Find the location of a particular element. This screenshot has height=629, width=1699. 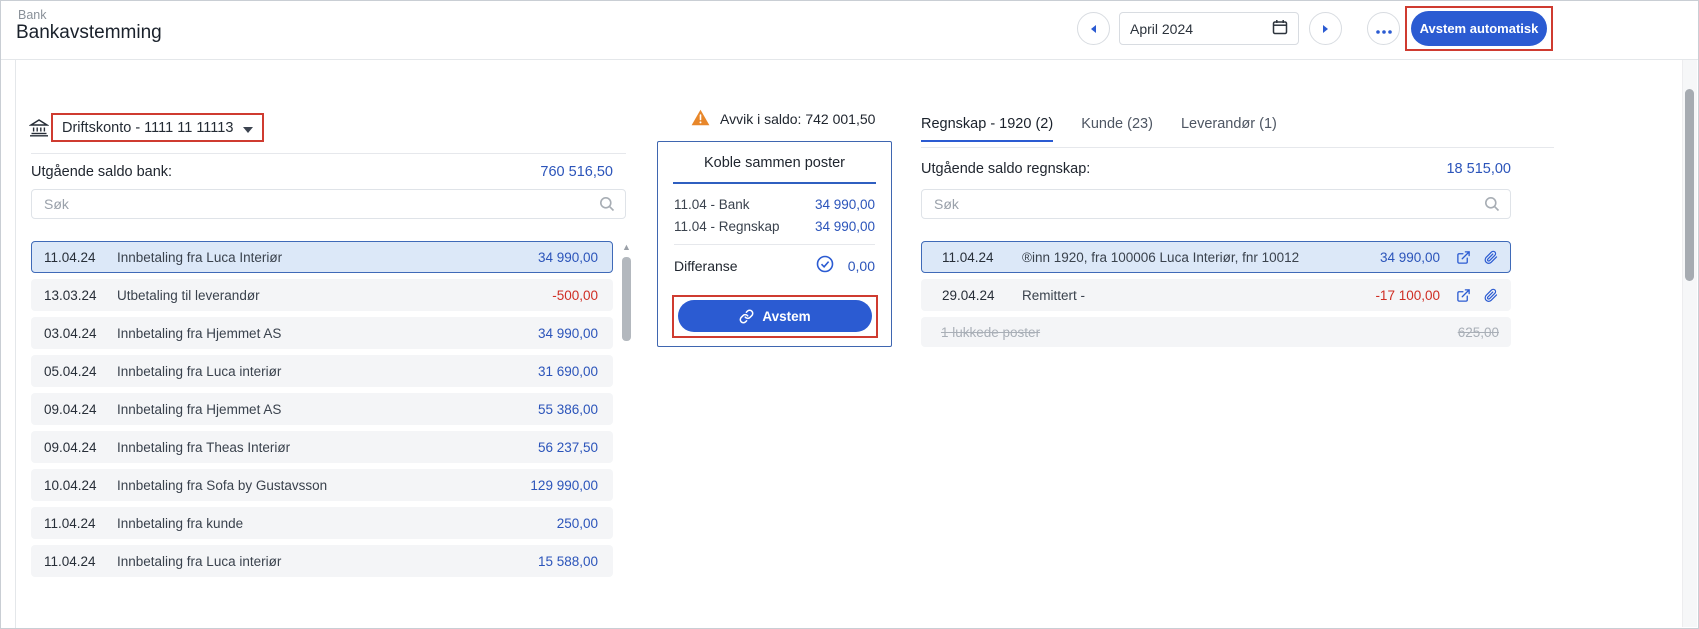

next-month-button is located at coordinates (1325, 28).